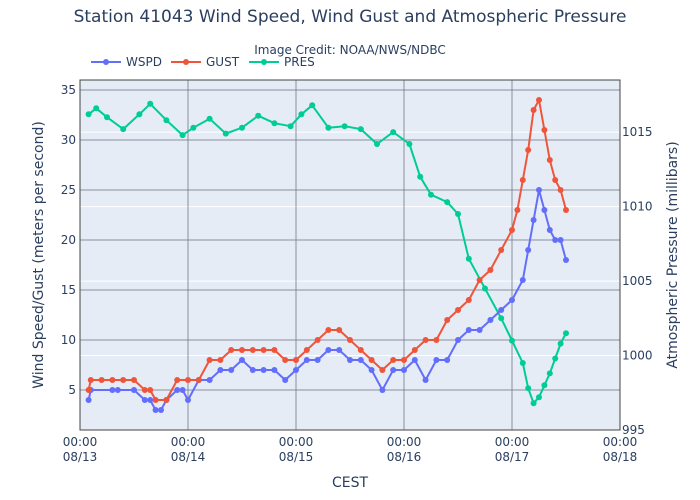  I want to click on legend: WSPD GUST PRES, so click(203, 62).